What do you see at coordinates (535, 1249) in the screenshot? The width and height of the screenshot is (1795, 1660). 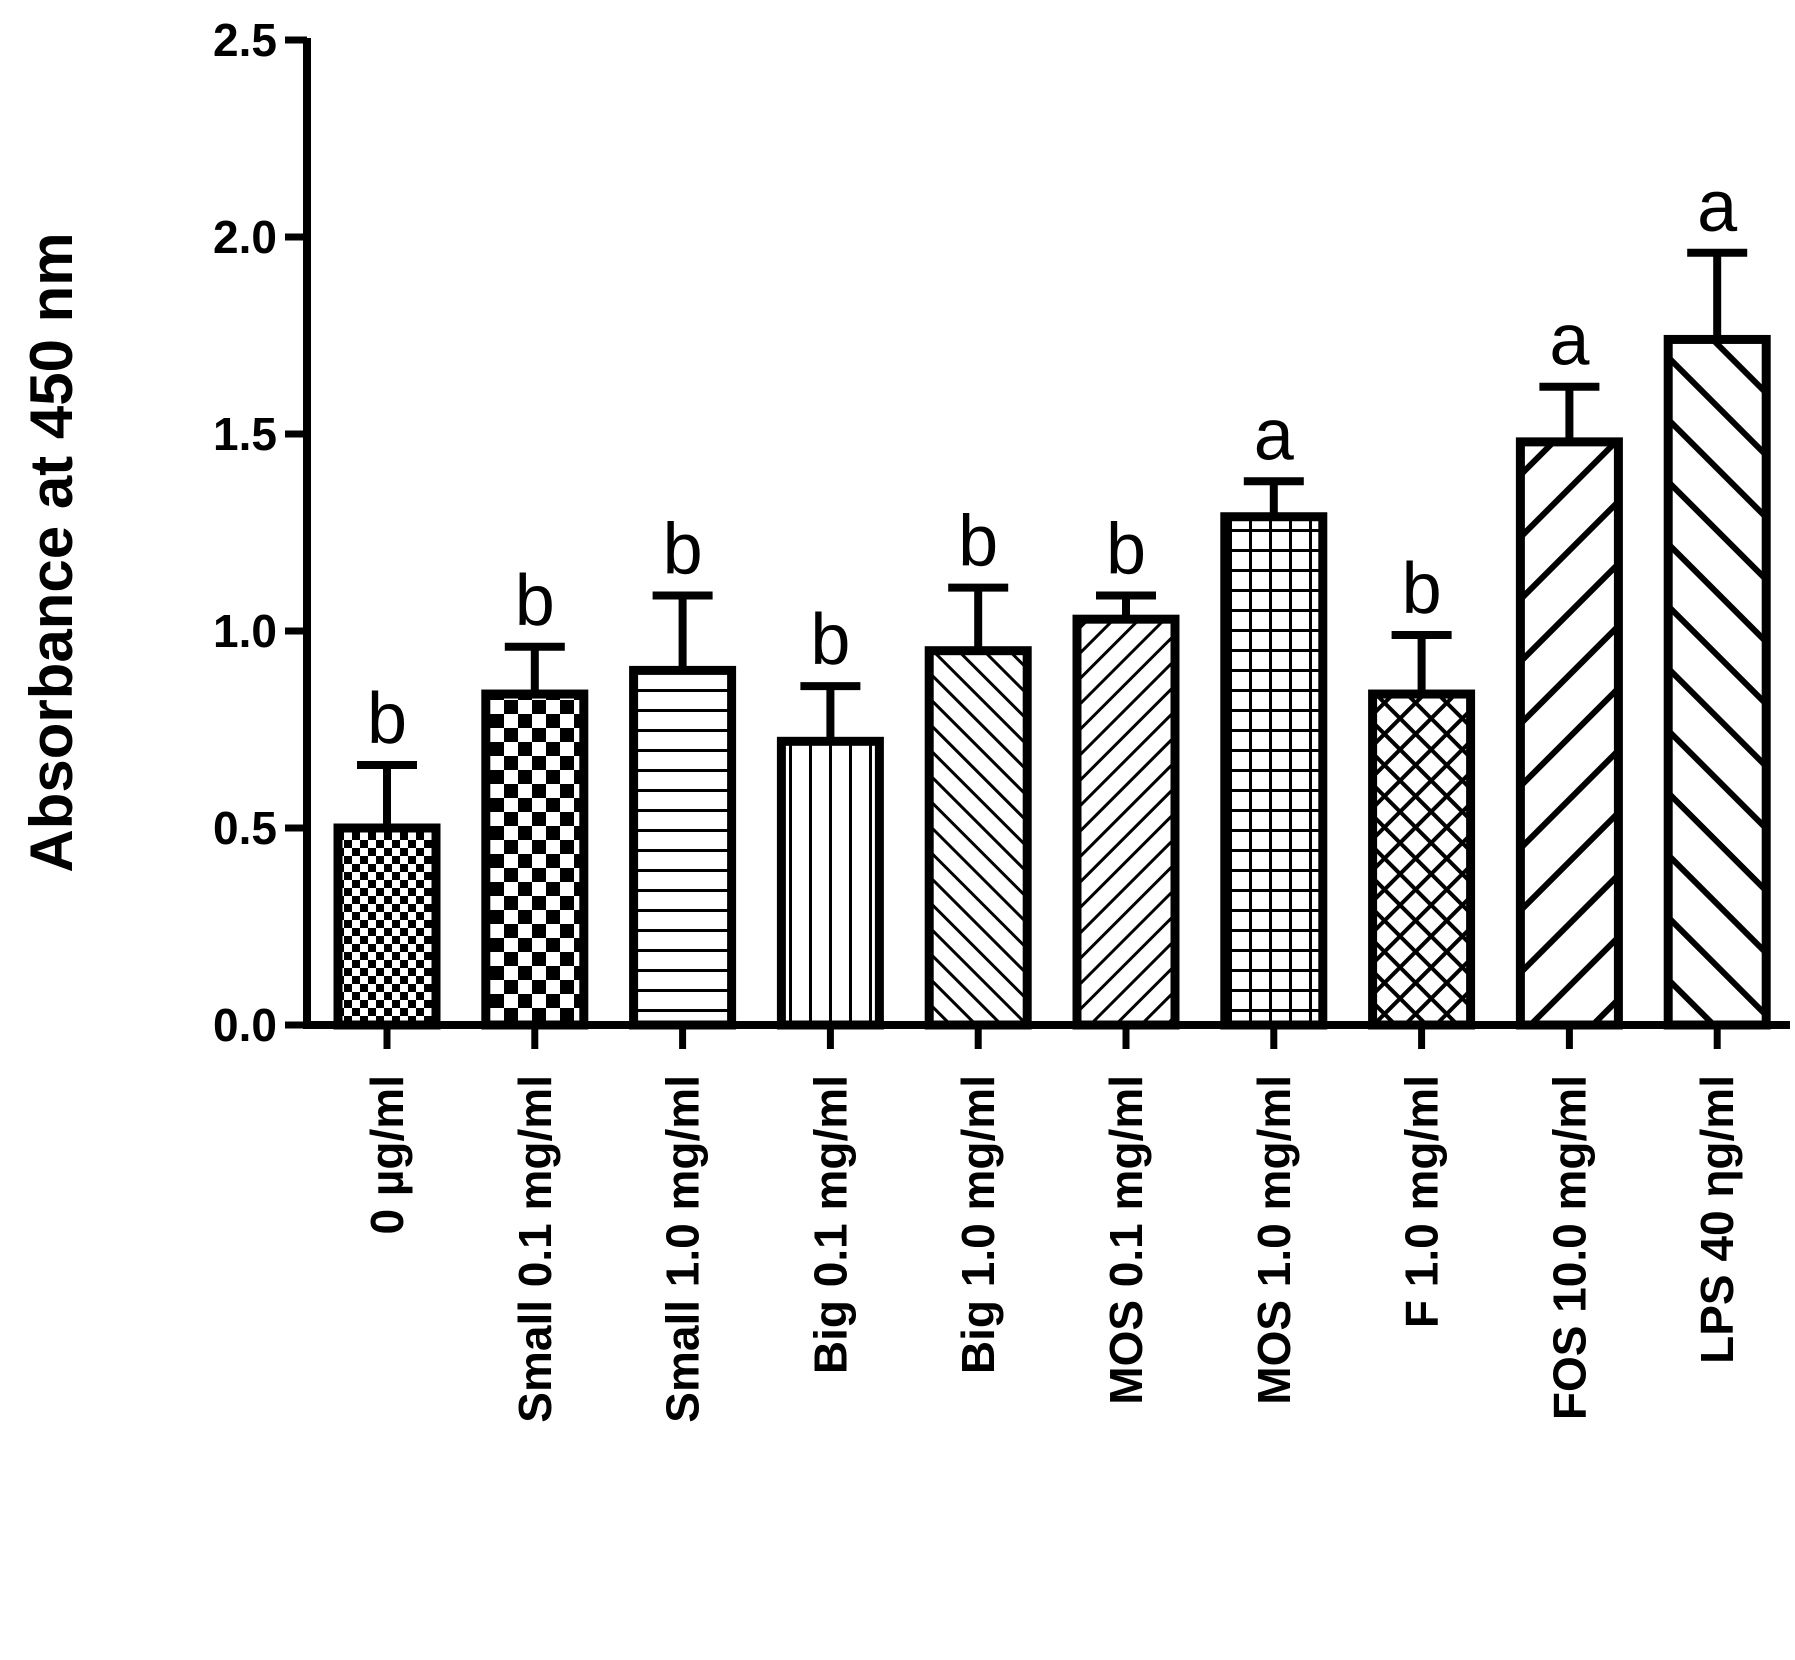 I see `category-label: Small 0.1 mg/ml` at bounding box center [535, 1249].